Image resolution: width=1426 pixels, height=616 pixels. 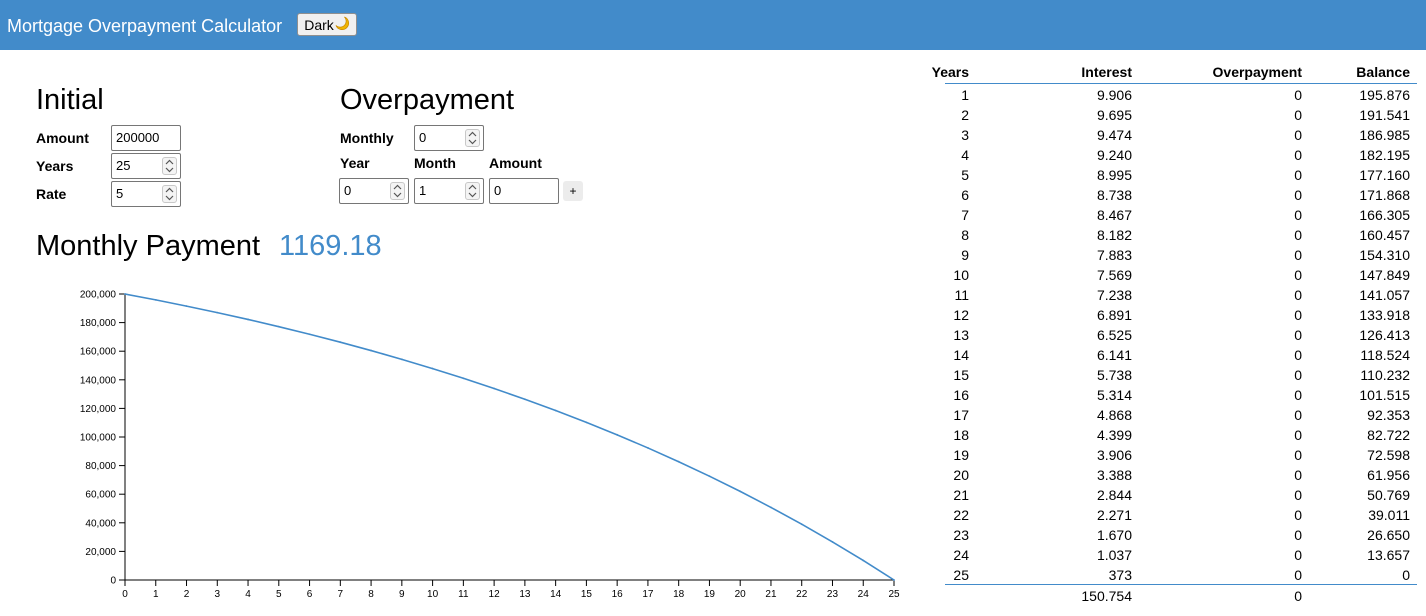 I want to click on years-stepper-icon, so click(x=169, y=166).